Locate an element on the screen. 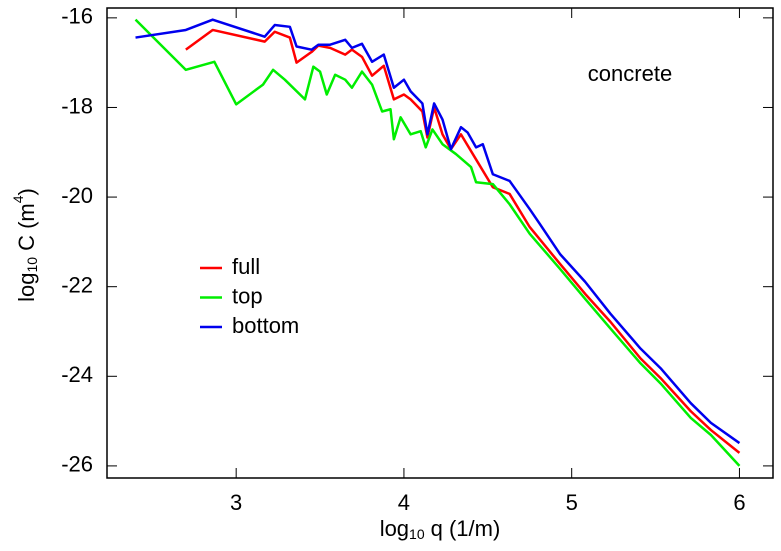  y-tick-label: -18 is located at coordinates (77, 105).